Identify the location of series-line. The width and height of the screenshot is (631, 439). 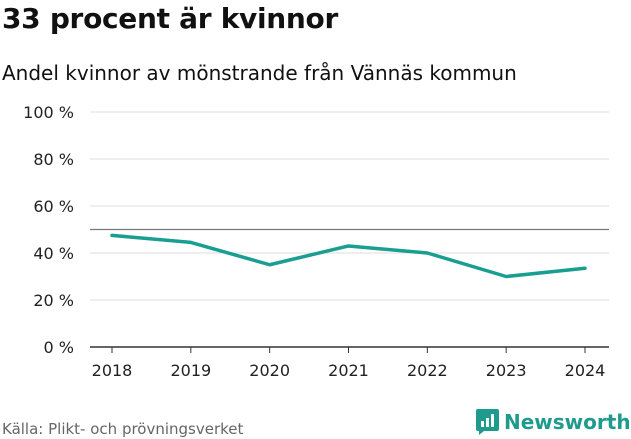
(348, 256).